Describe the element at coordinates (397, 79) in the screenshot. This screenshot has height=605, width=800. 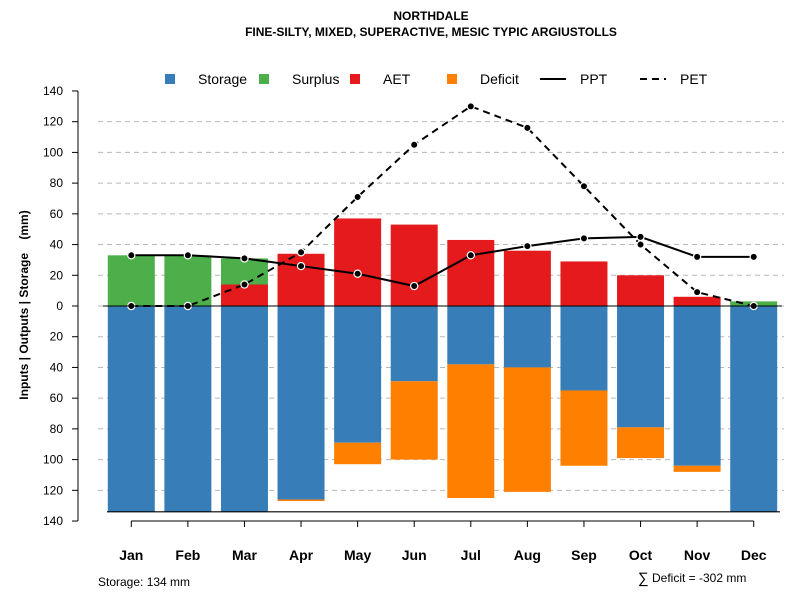
I see `legend-label: AET` at that location.